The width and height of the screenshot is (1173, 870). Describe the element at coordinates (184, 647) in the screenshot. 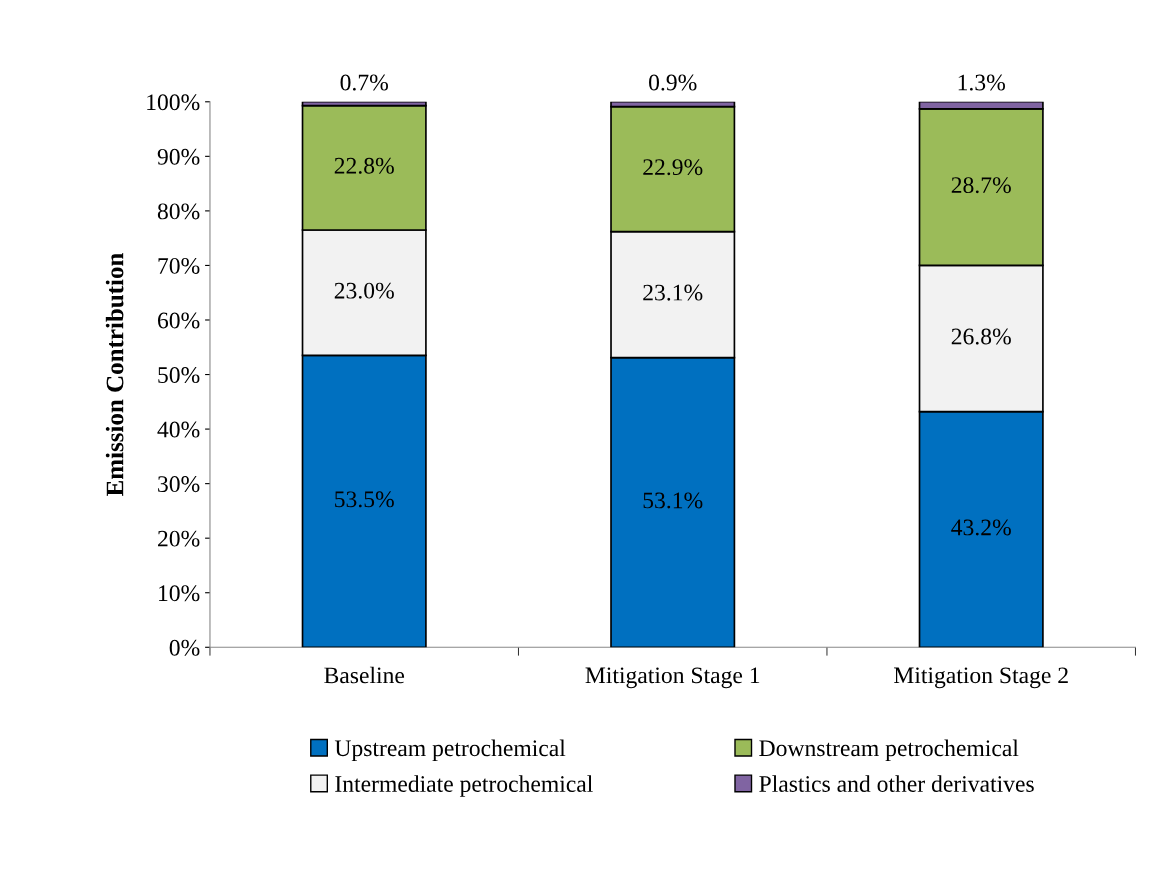

I see `y-tick-label: 0%` at that location.